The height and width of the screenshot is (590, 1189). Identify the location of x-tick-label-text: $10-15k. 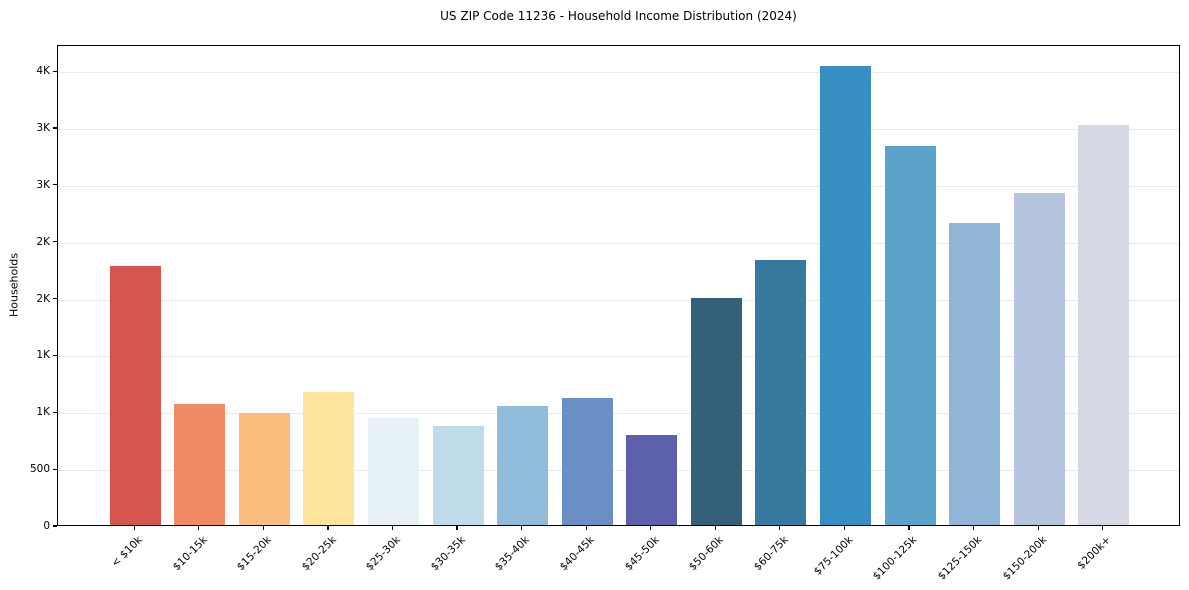
(190, 554).